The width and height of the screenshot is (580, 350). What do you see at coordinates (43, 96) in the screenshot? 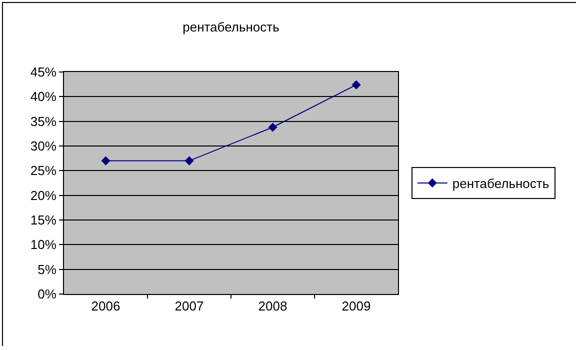
I see `y-tick-label: 40%` at bounding box center [43, 96].